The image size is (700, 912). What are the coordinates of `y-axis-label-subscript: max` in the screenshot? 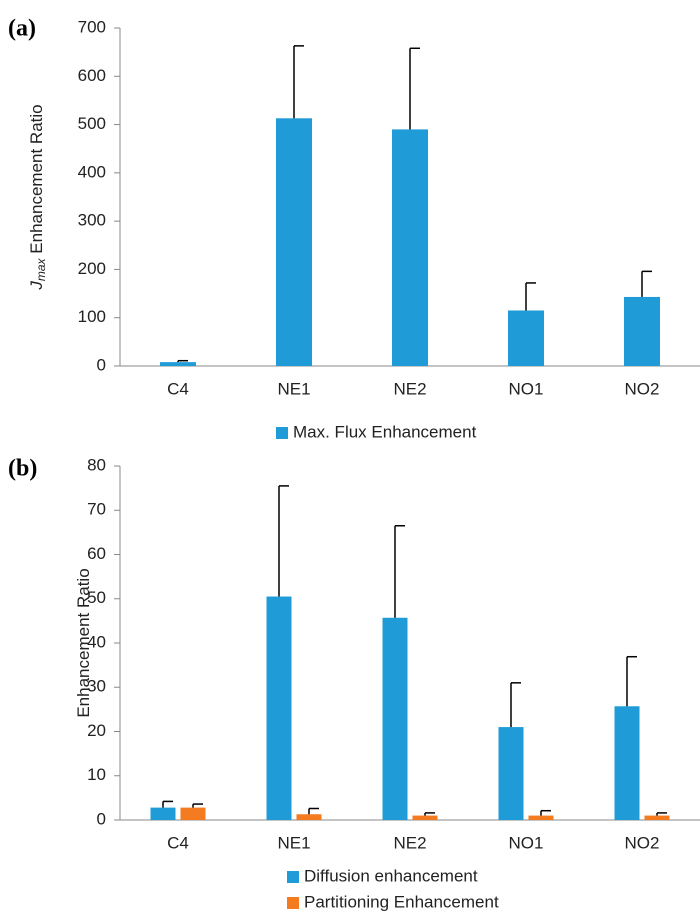 It's located at (41, 269).